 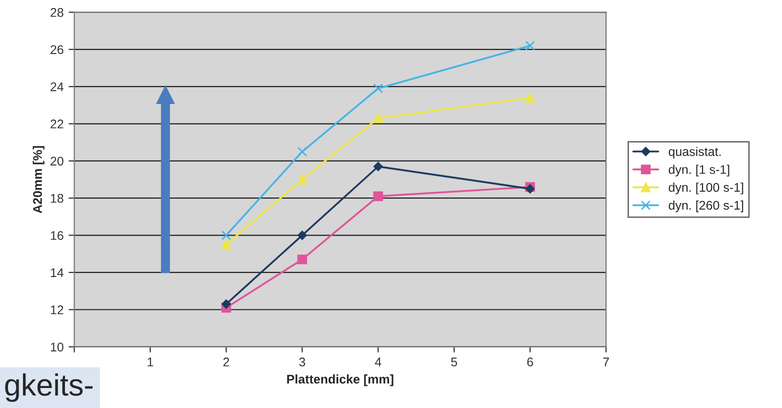 What do you see at coordinates (57, 198) in the screenshot?
I see `y-tick-label: 18` at bounding box center [57, 198].